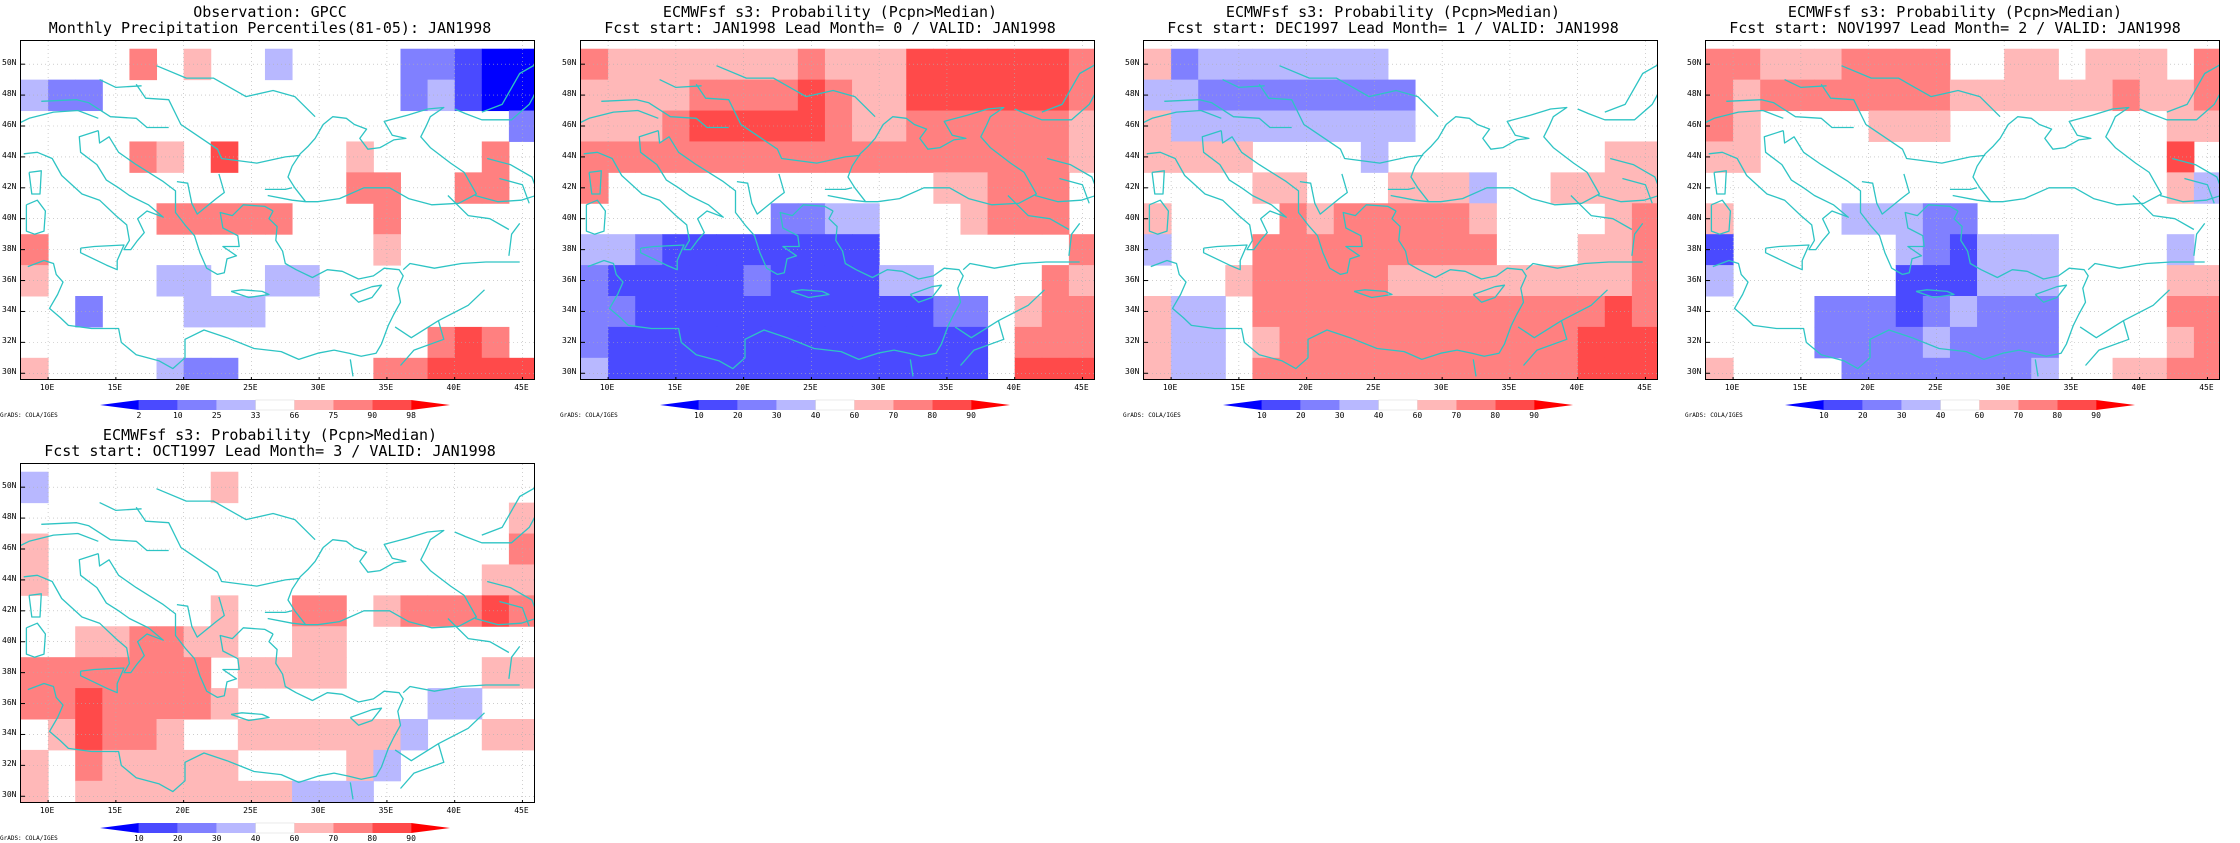 The width and height of the screenshot is (2240, 843). Describe the element at coordinates (837, 210) in the screenshot. I see `map-area` at that location.